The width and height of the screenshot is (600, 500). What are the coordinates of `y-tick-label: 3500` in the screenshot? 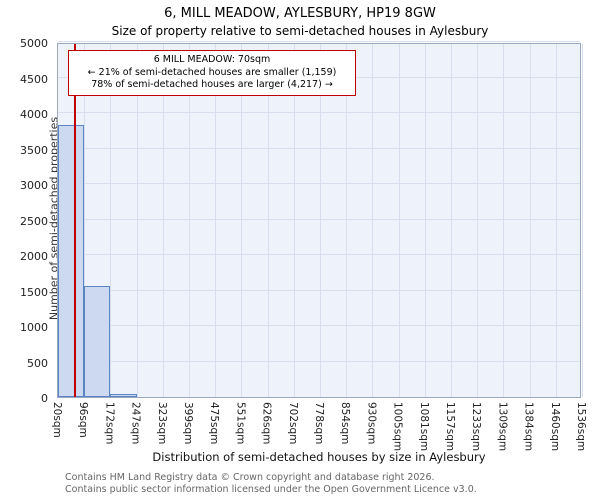 It's located at (34, 150).